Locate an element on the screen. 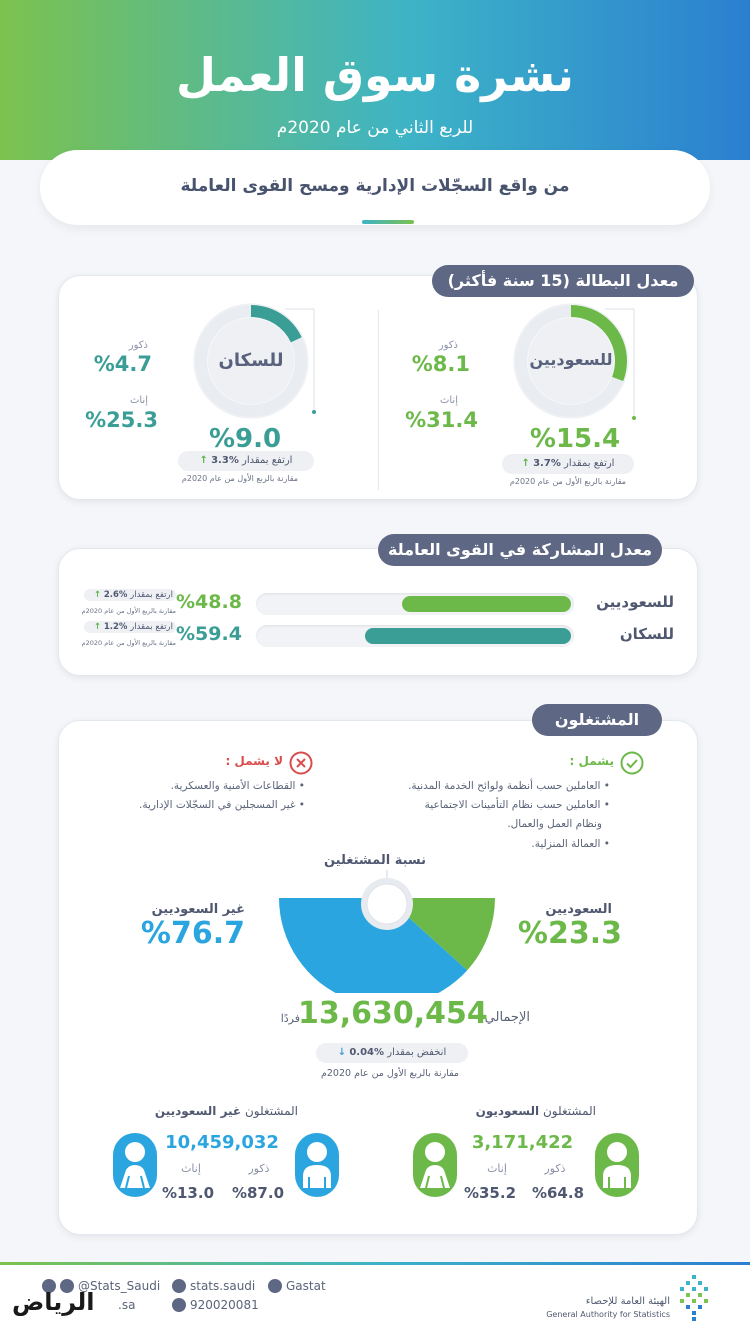 This screenshot has height=1333, width=750. linkedin-link: Gastat is located at coordinates (297, 1286).